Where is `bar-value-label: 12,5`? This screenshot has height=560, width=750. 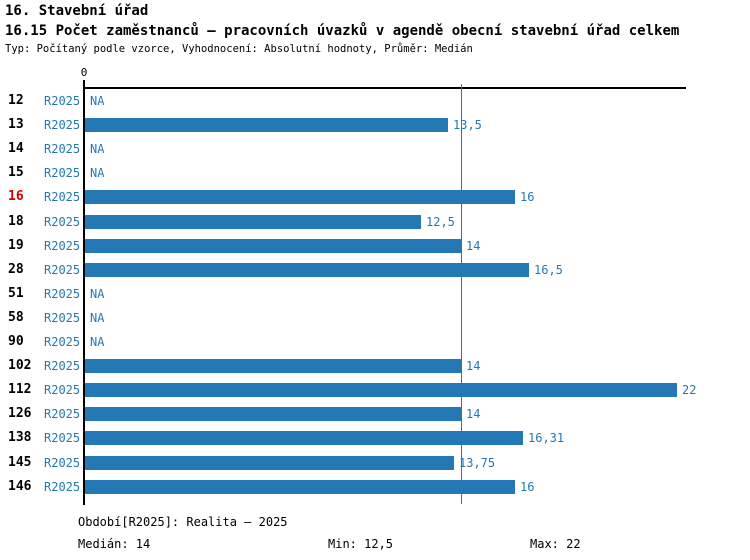 bar-value-label: 12,5 is located at coordinates (440, 221).